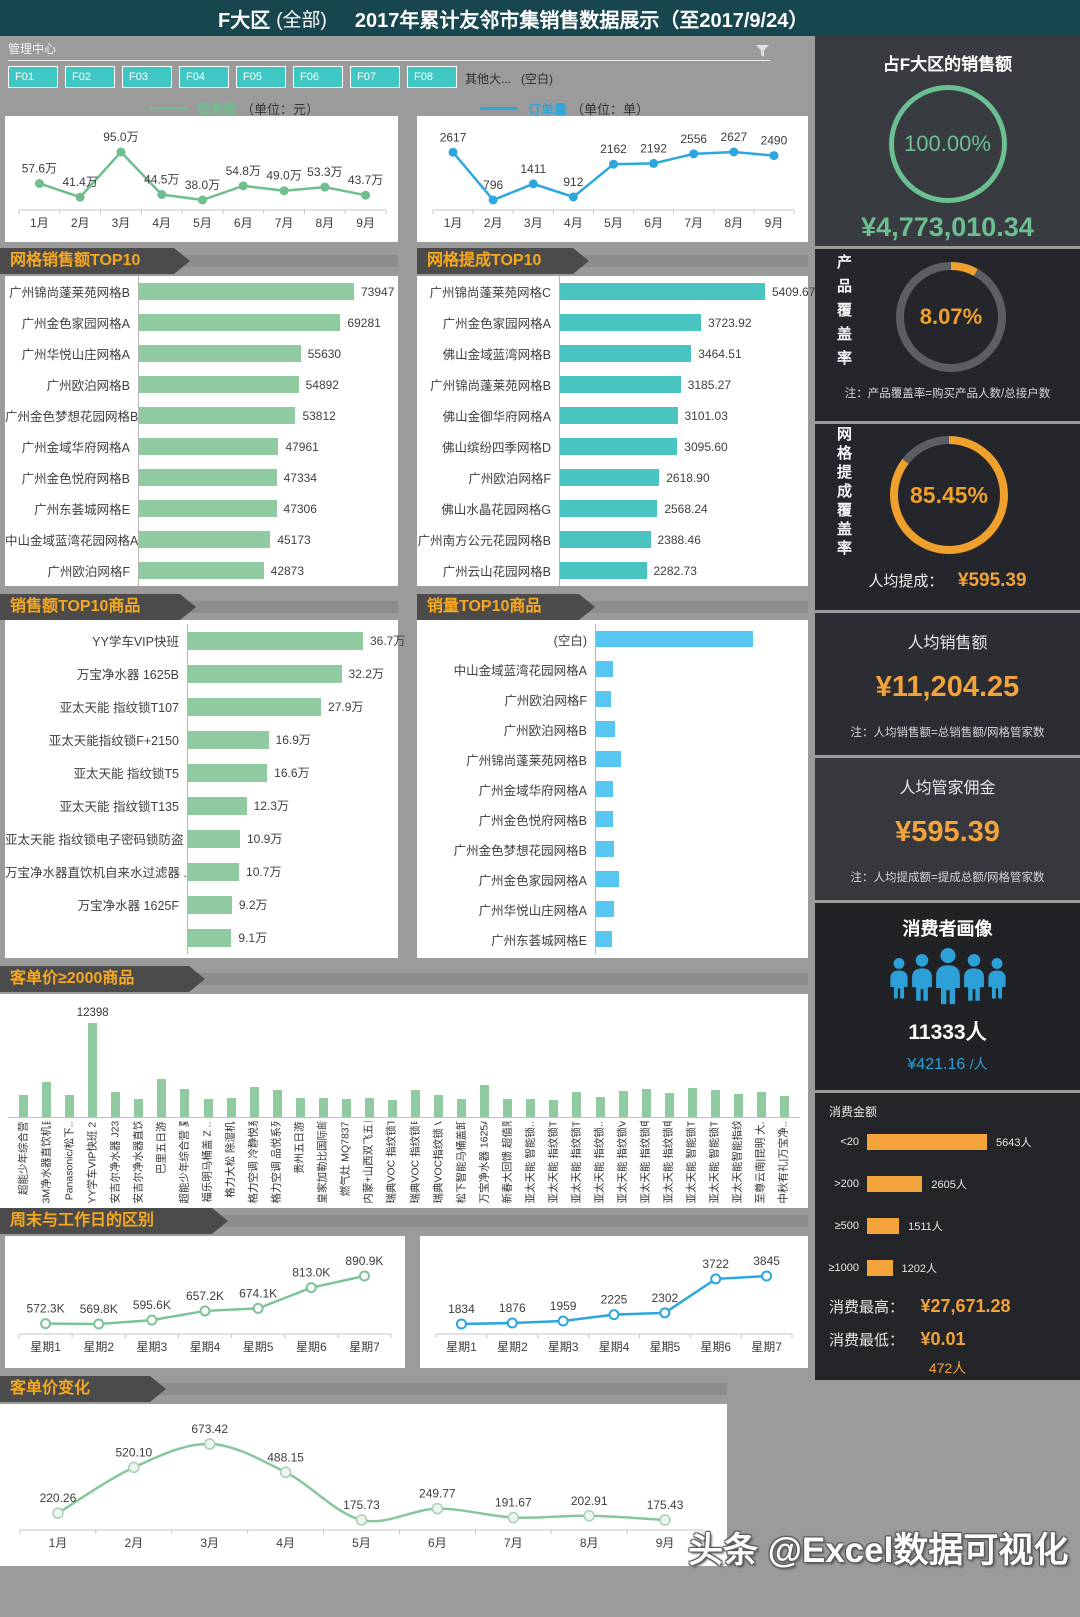  Describe the element at coordinates (537, 79) in the screenshot. I see `filter-blank: (空白)` at that location.